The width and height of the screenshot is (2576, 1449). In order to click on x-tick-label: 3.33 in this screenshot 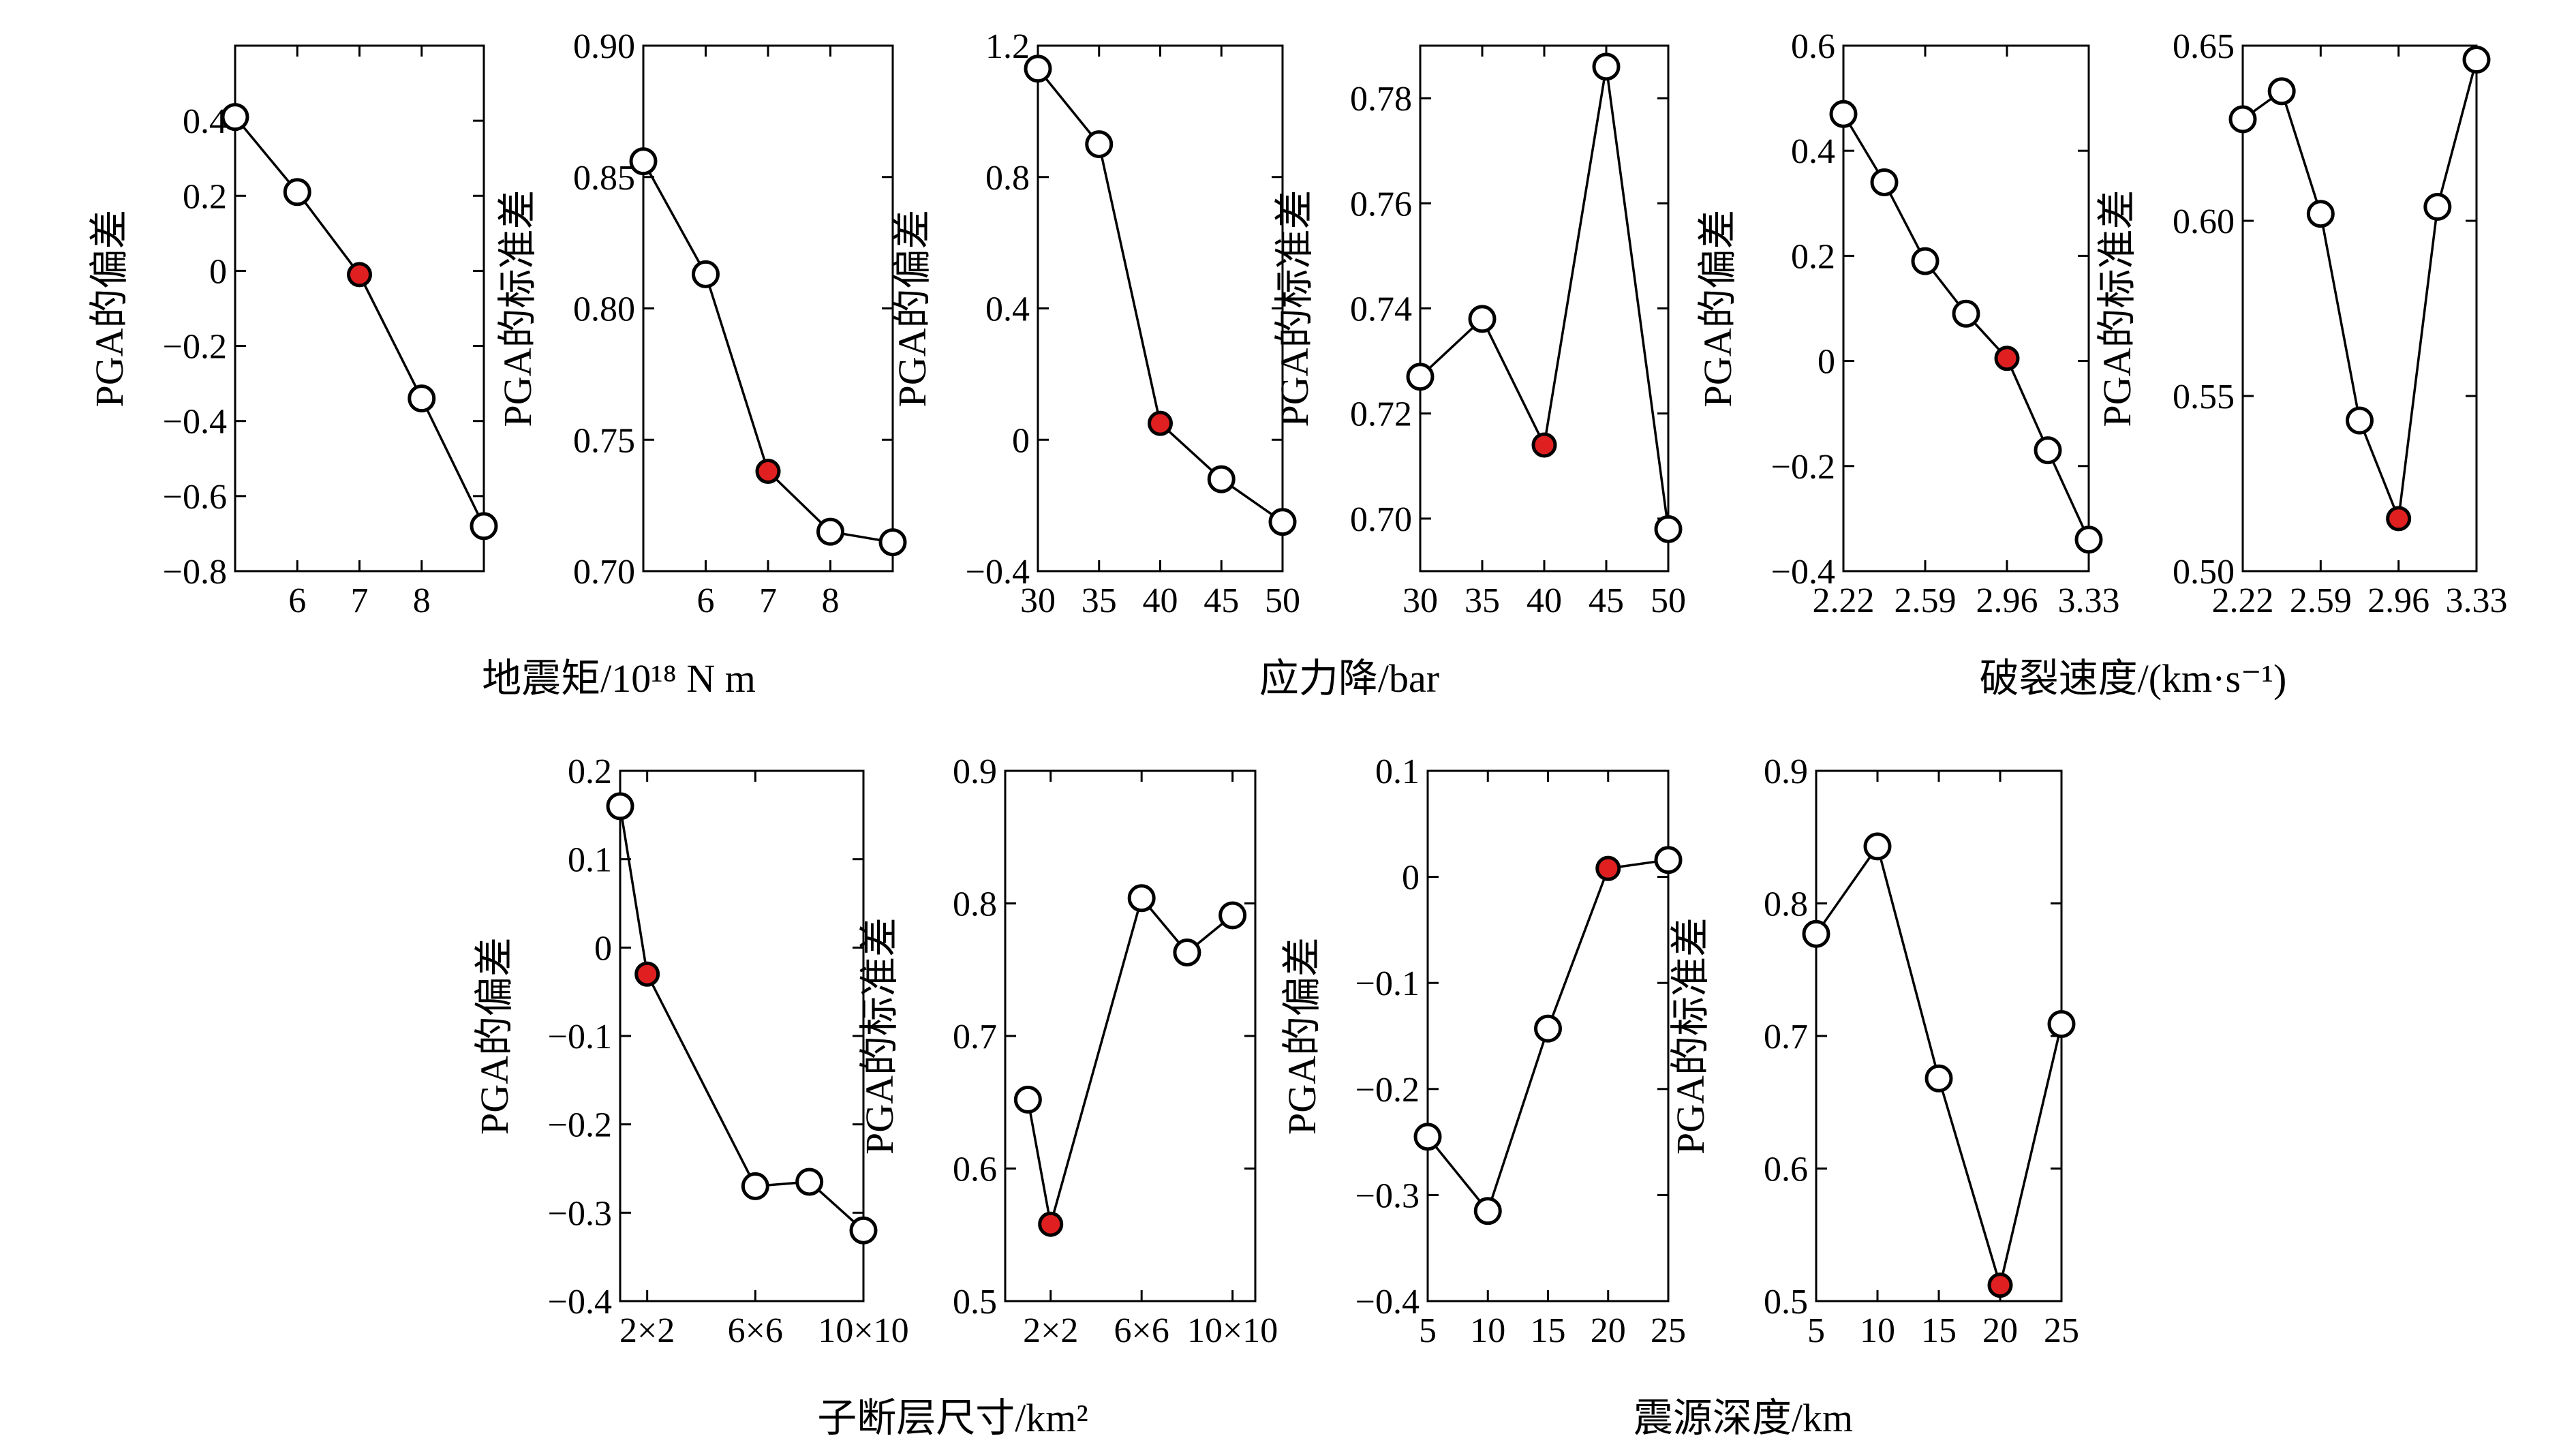, I will do `click(2089, 601)`.